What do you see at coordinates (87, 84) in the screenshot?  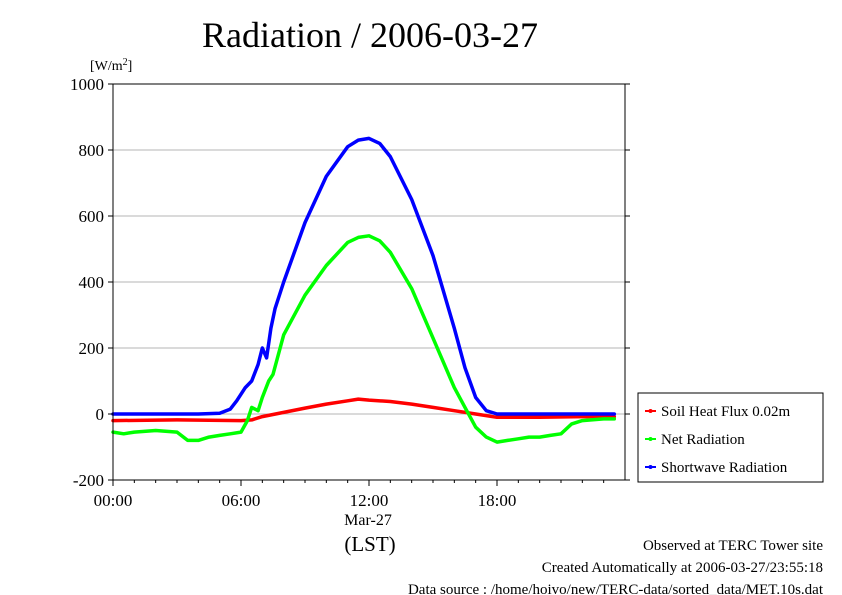 I see `y-tick-label: 1000` at bounding box center [87, 84].